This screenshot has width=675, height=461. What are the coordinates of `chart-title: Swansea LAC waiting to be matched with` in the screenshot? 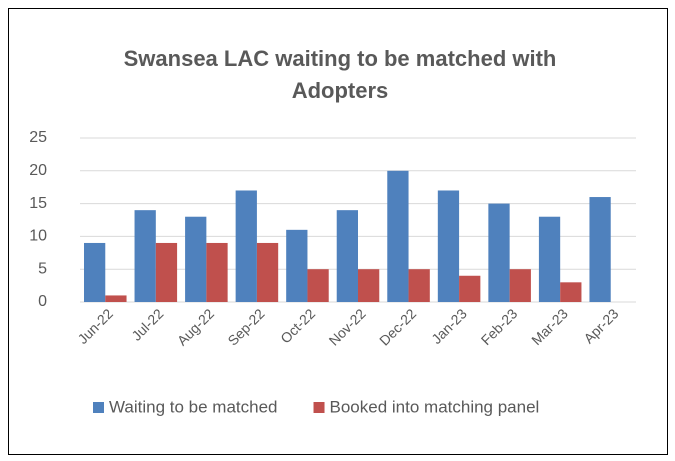 It's located at (340, 58).